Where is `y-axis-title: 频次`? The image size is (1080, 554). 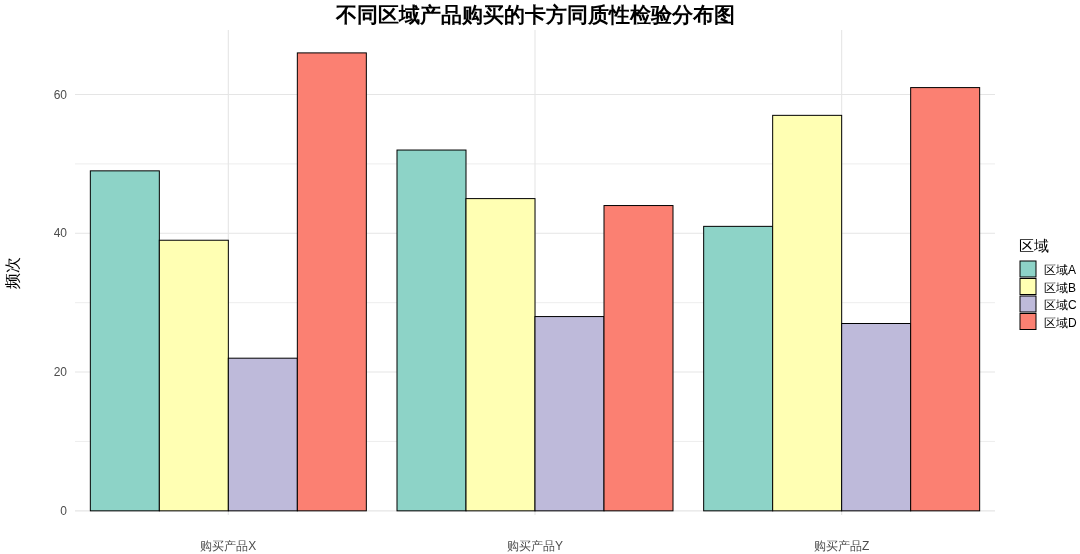
y-axis-title: 频次 is located at coordinates (12, 272).